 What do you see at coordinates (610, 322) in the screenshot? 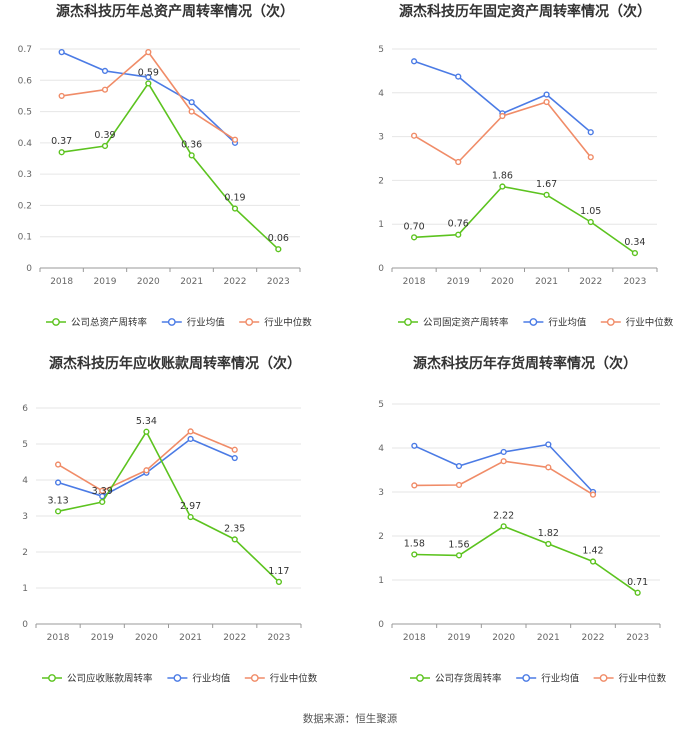
I see `legend-marker-industry_median` at bounding box center [610, 322].